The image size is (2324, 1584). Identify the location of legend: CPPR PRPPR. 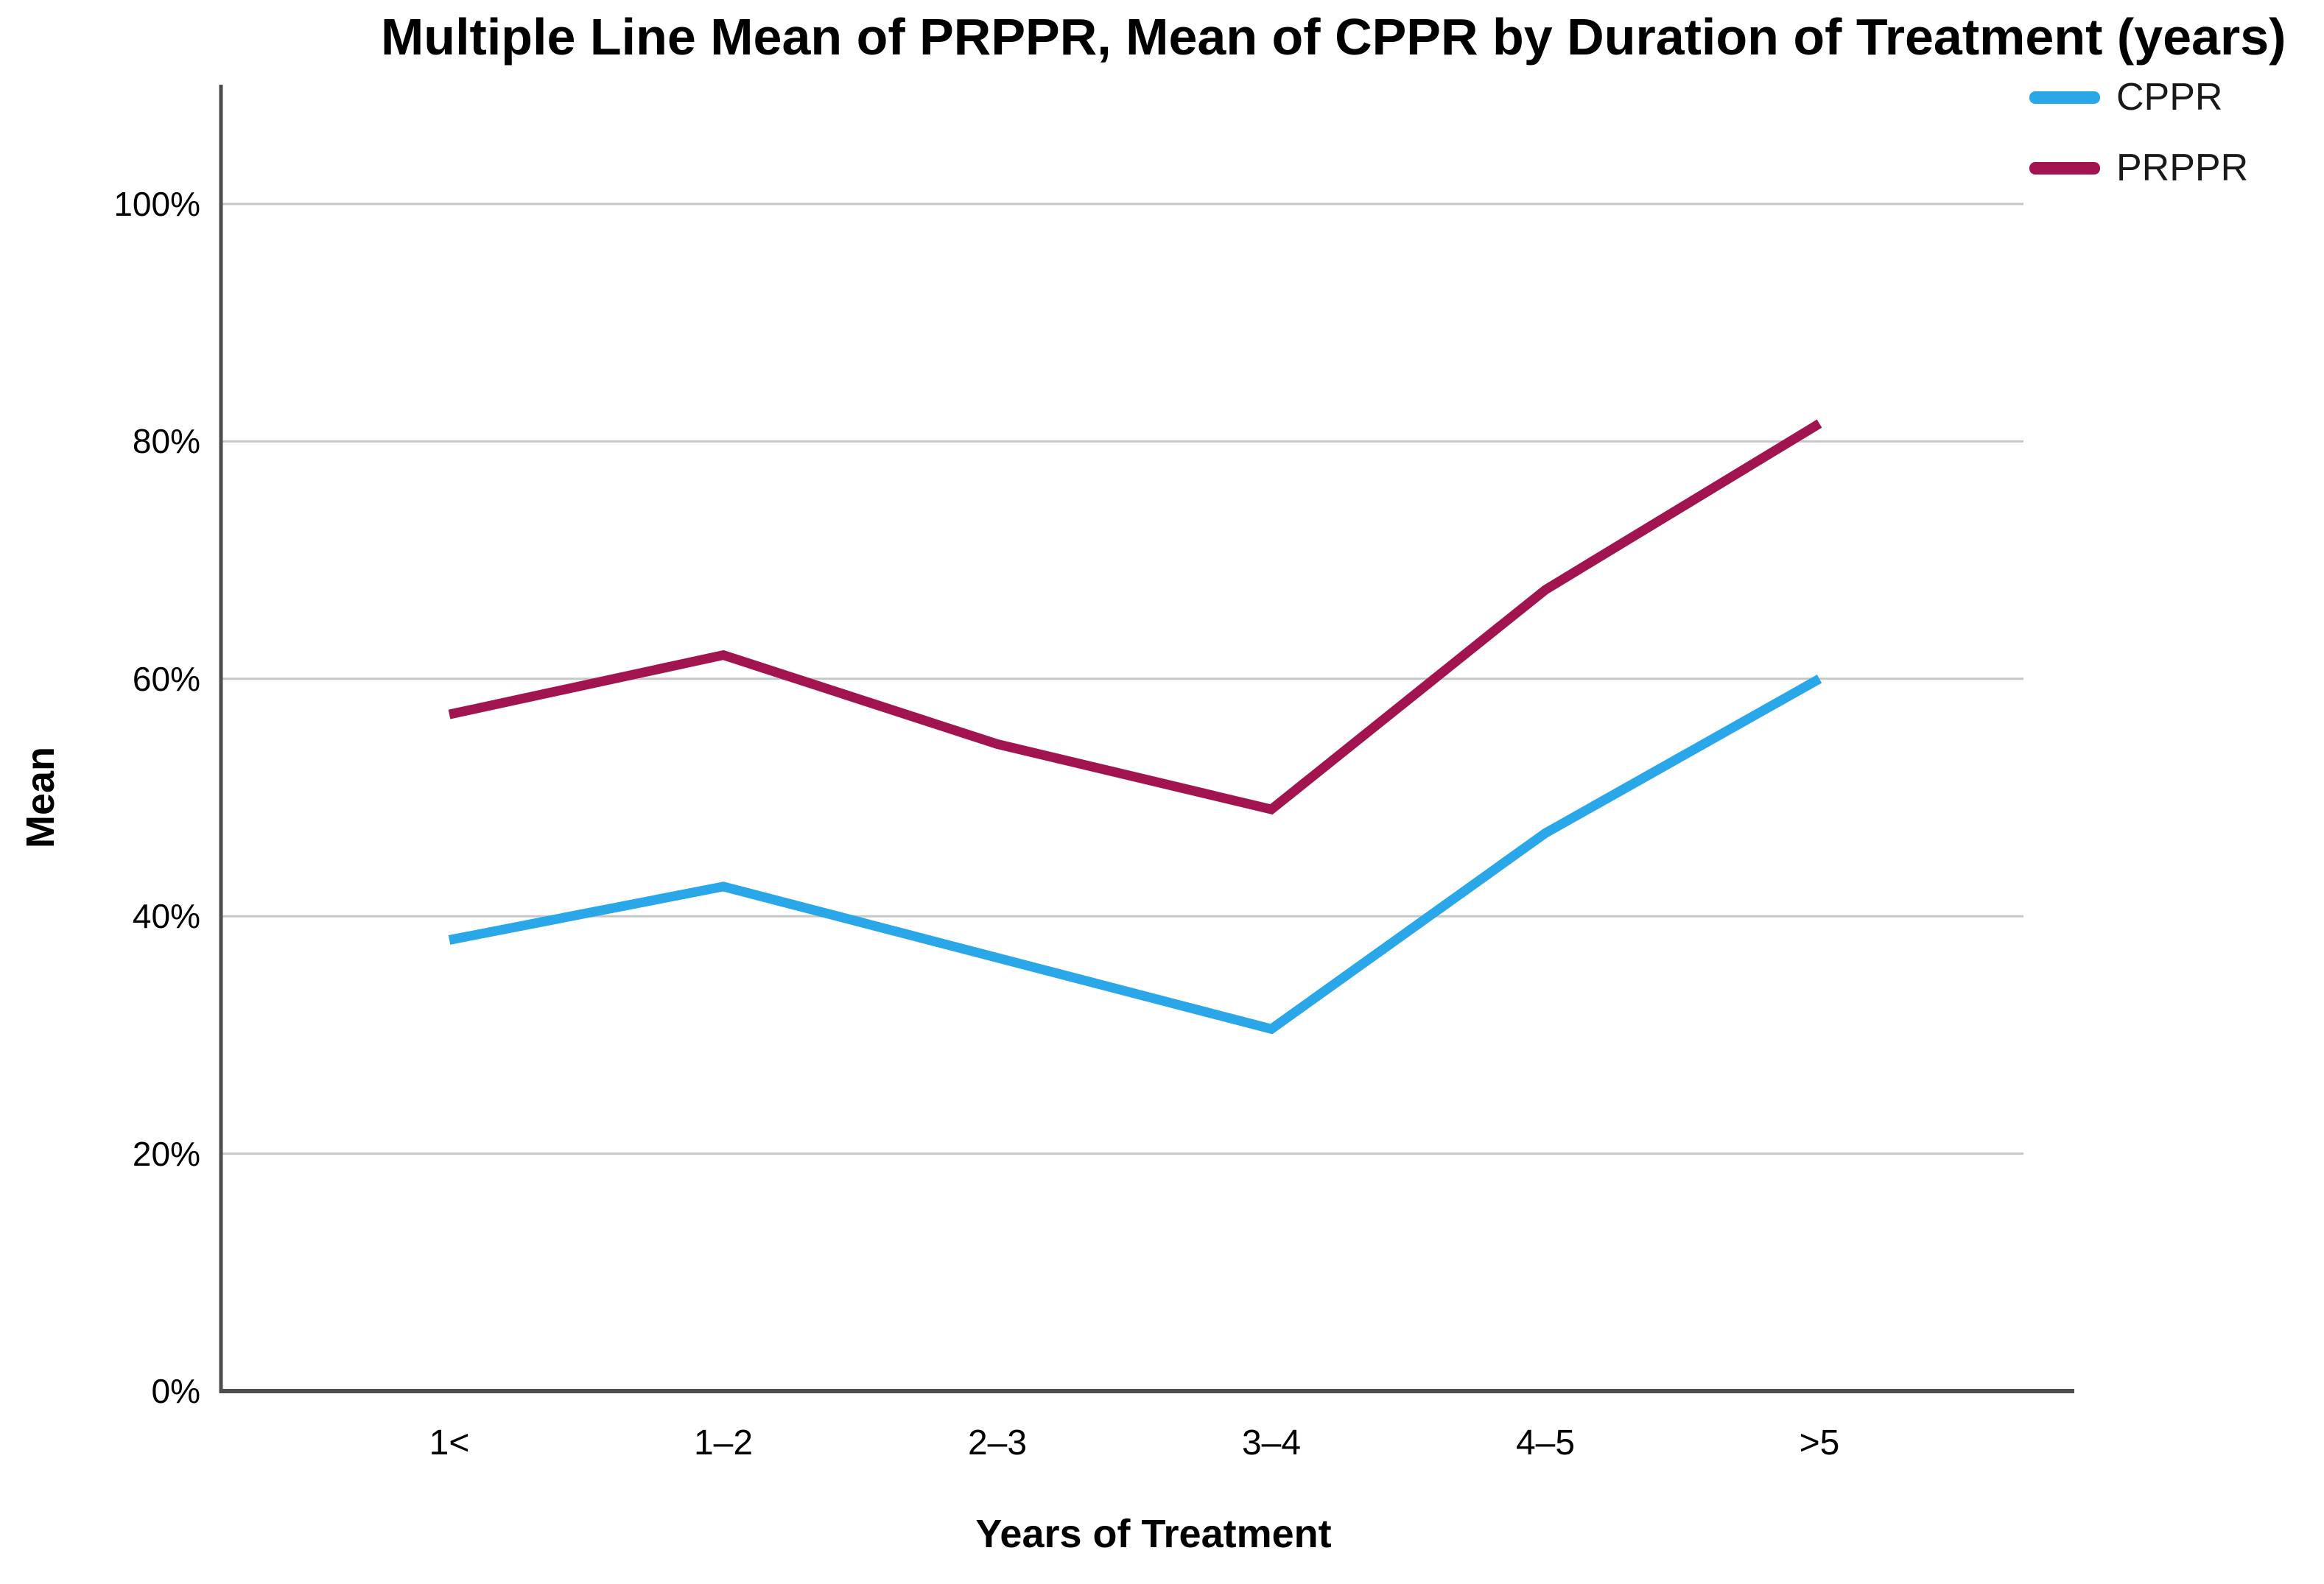
(2138, 144).